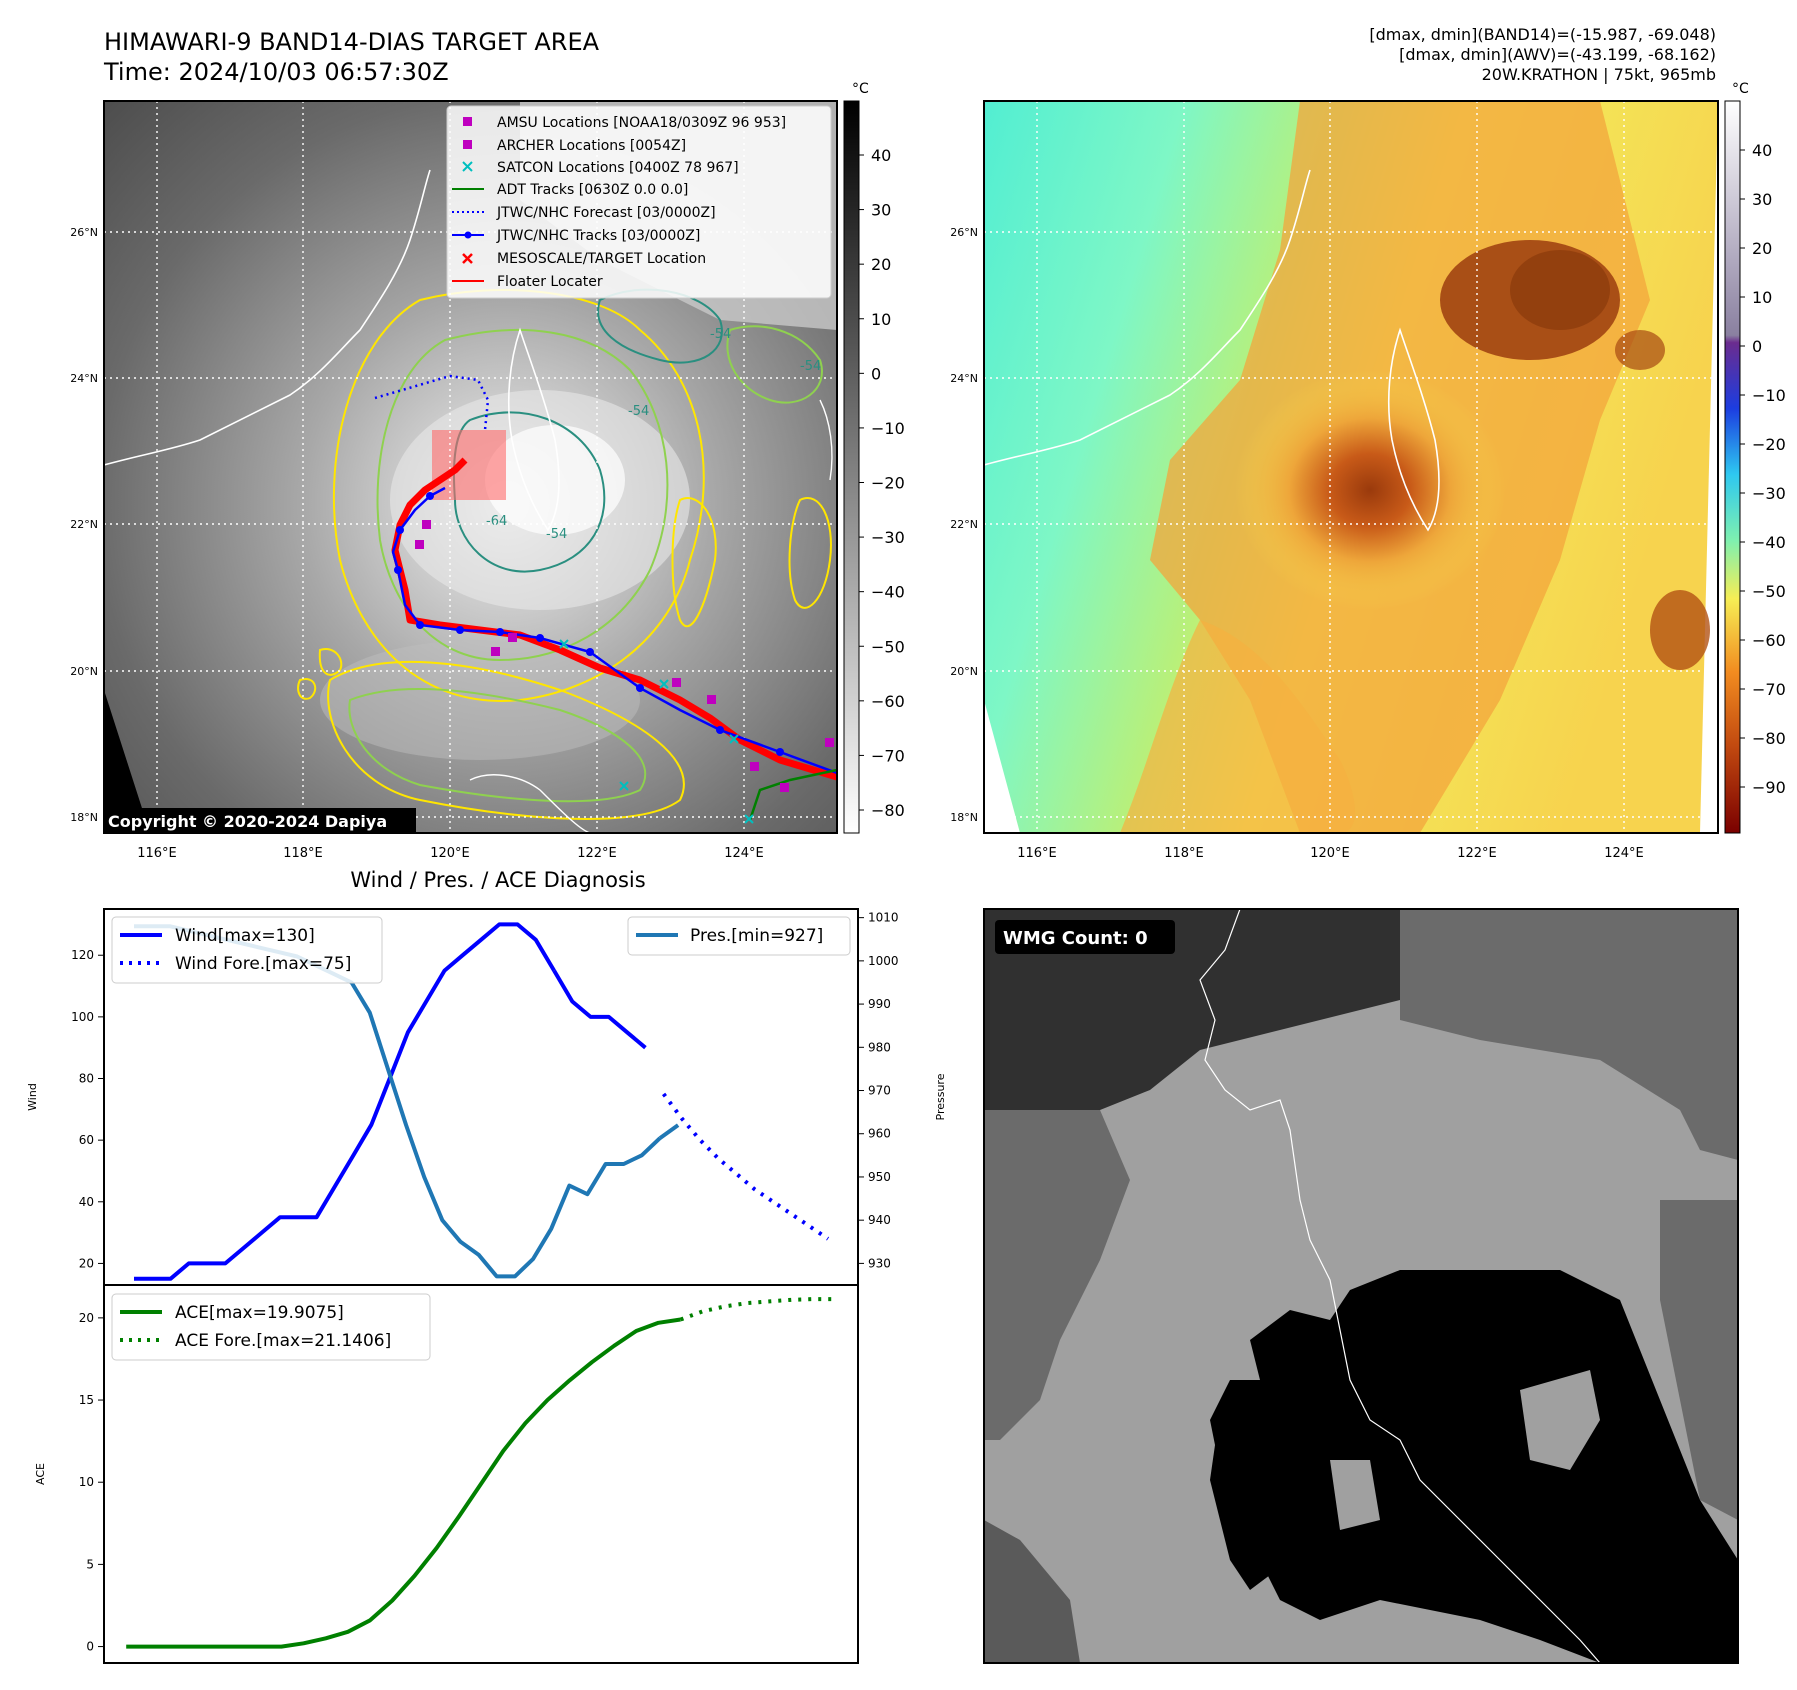 Image resolution: width=1797 pixels, height=1690 pixels. Describe the element at coordinates (641, 123) in the screenshot. I see `svg-text:AMSU Locations [NOAA18/0309Z 9: AMSU Locations [NOAA18/0309Z 96 953]` at that location.